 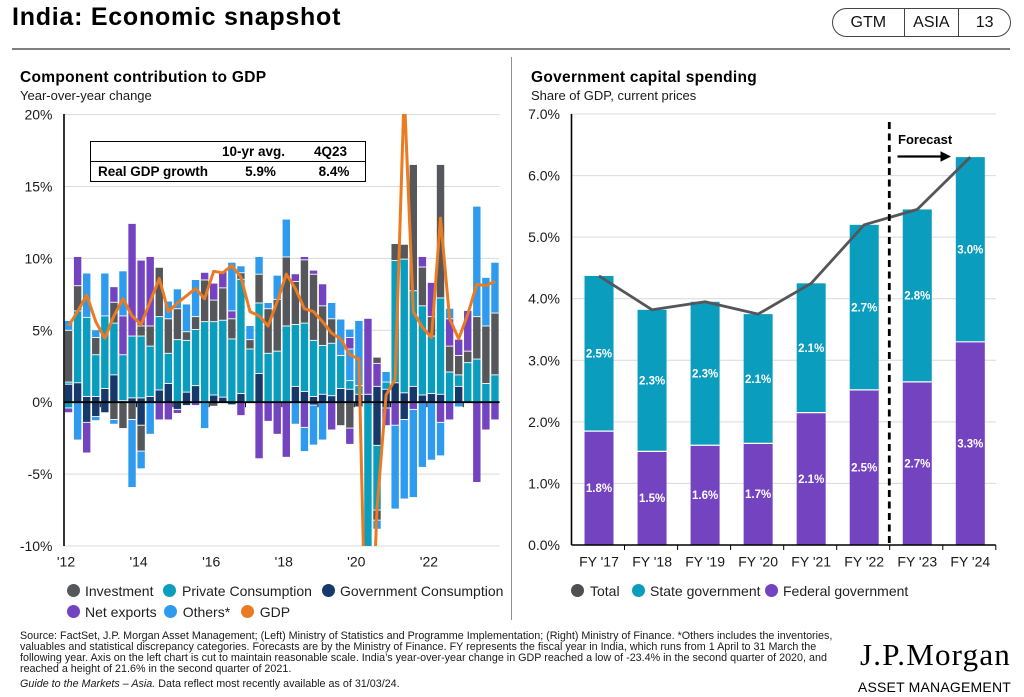 I want to click on svg-text: 0.0%, so click(x=544, y=545).